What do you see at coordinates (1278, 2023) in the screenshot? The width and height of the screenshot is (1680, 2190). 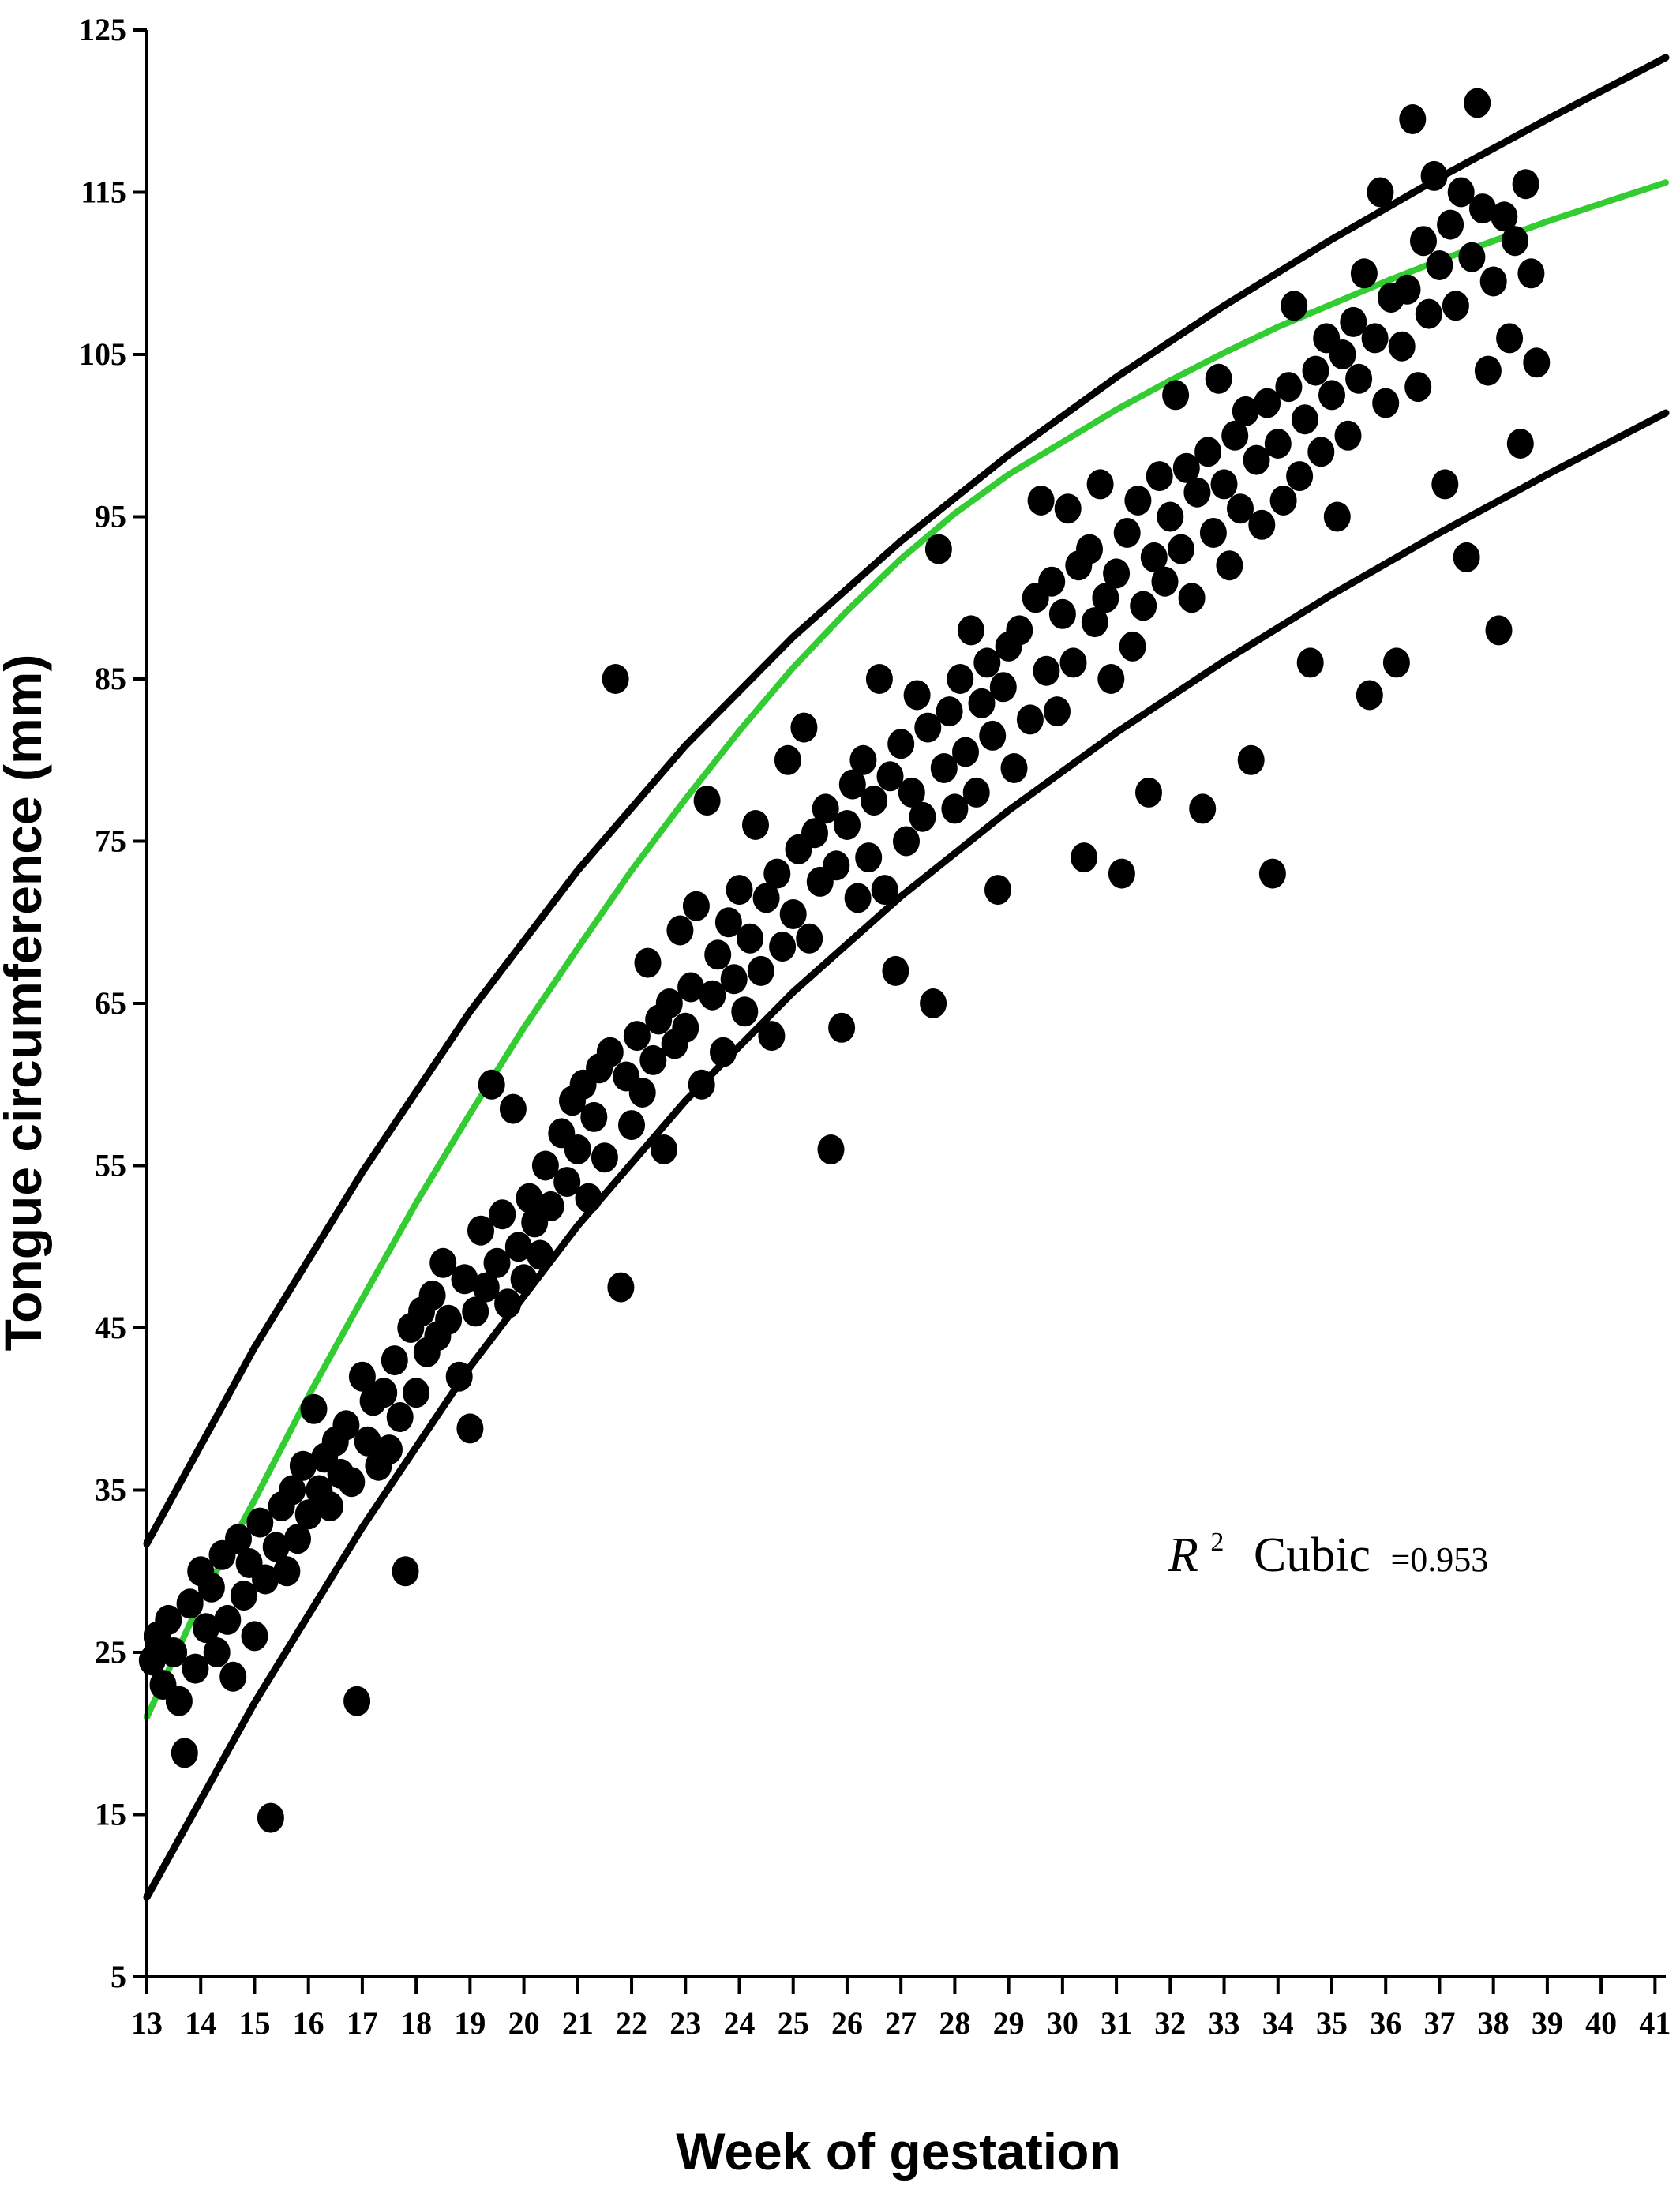 I see `x-tick-label: 34` at bounding box center [1278, 2023].